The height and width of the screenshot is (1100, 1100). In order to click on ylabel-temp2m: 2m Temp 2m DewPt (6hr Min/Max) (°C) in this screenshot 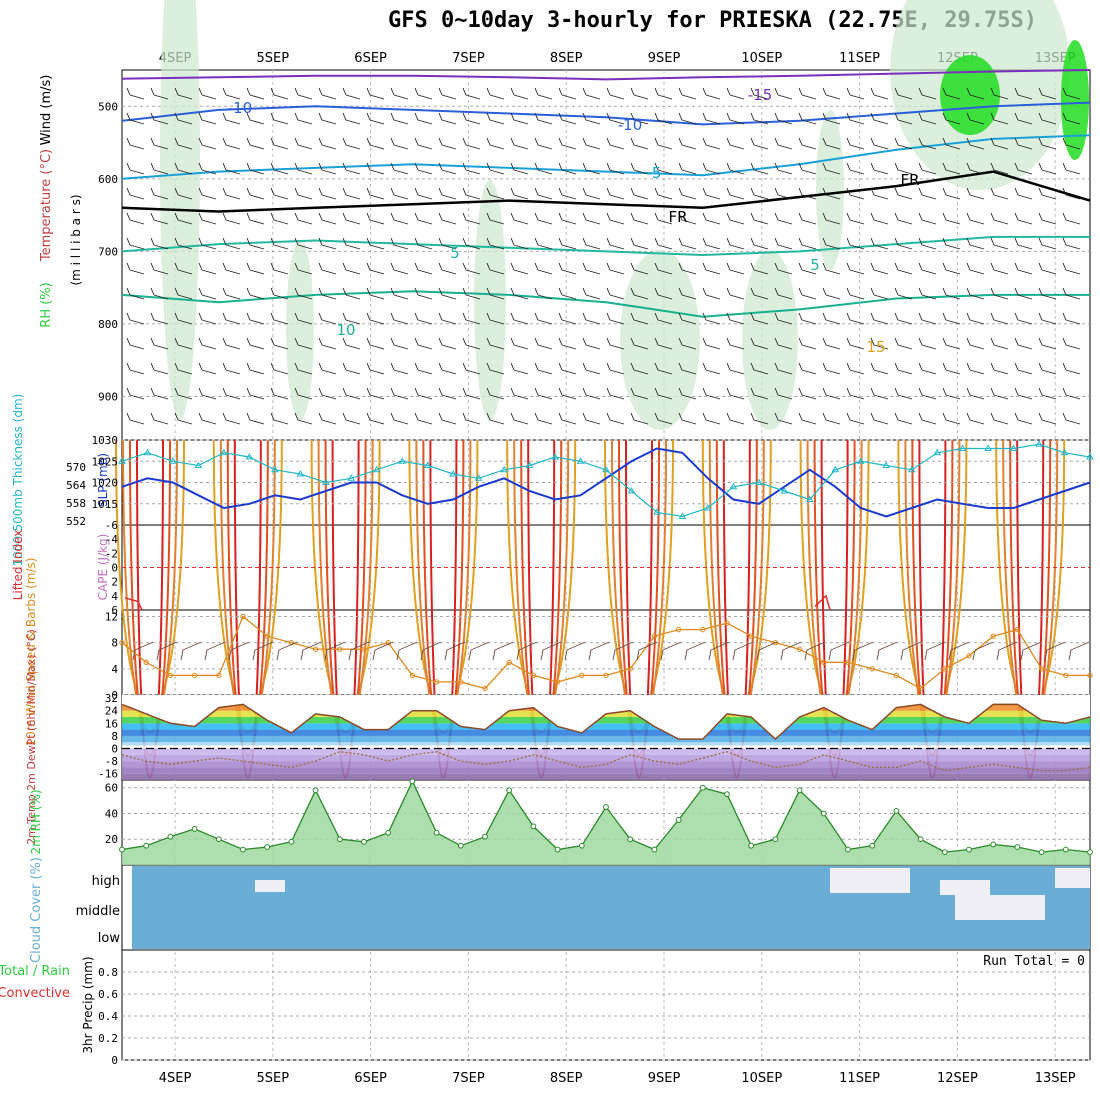, I will do `click(31, 737)`.